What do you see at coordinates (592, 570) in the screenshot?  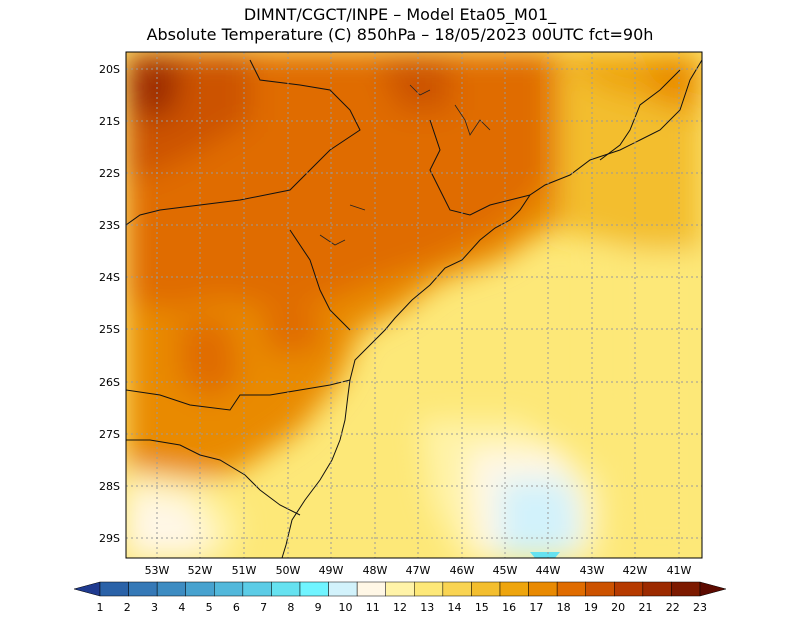 I see `lon-label: 43W` at bounding box center [592, 570].